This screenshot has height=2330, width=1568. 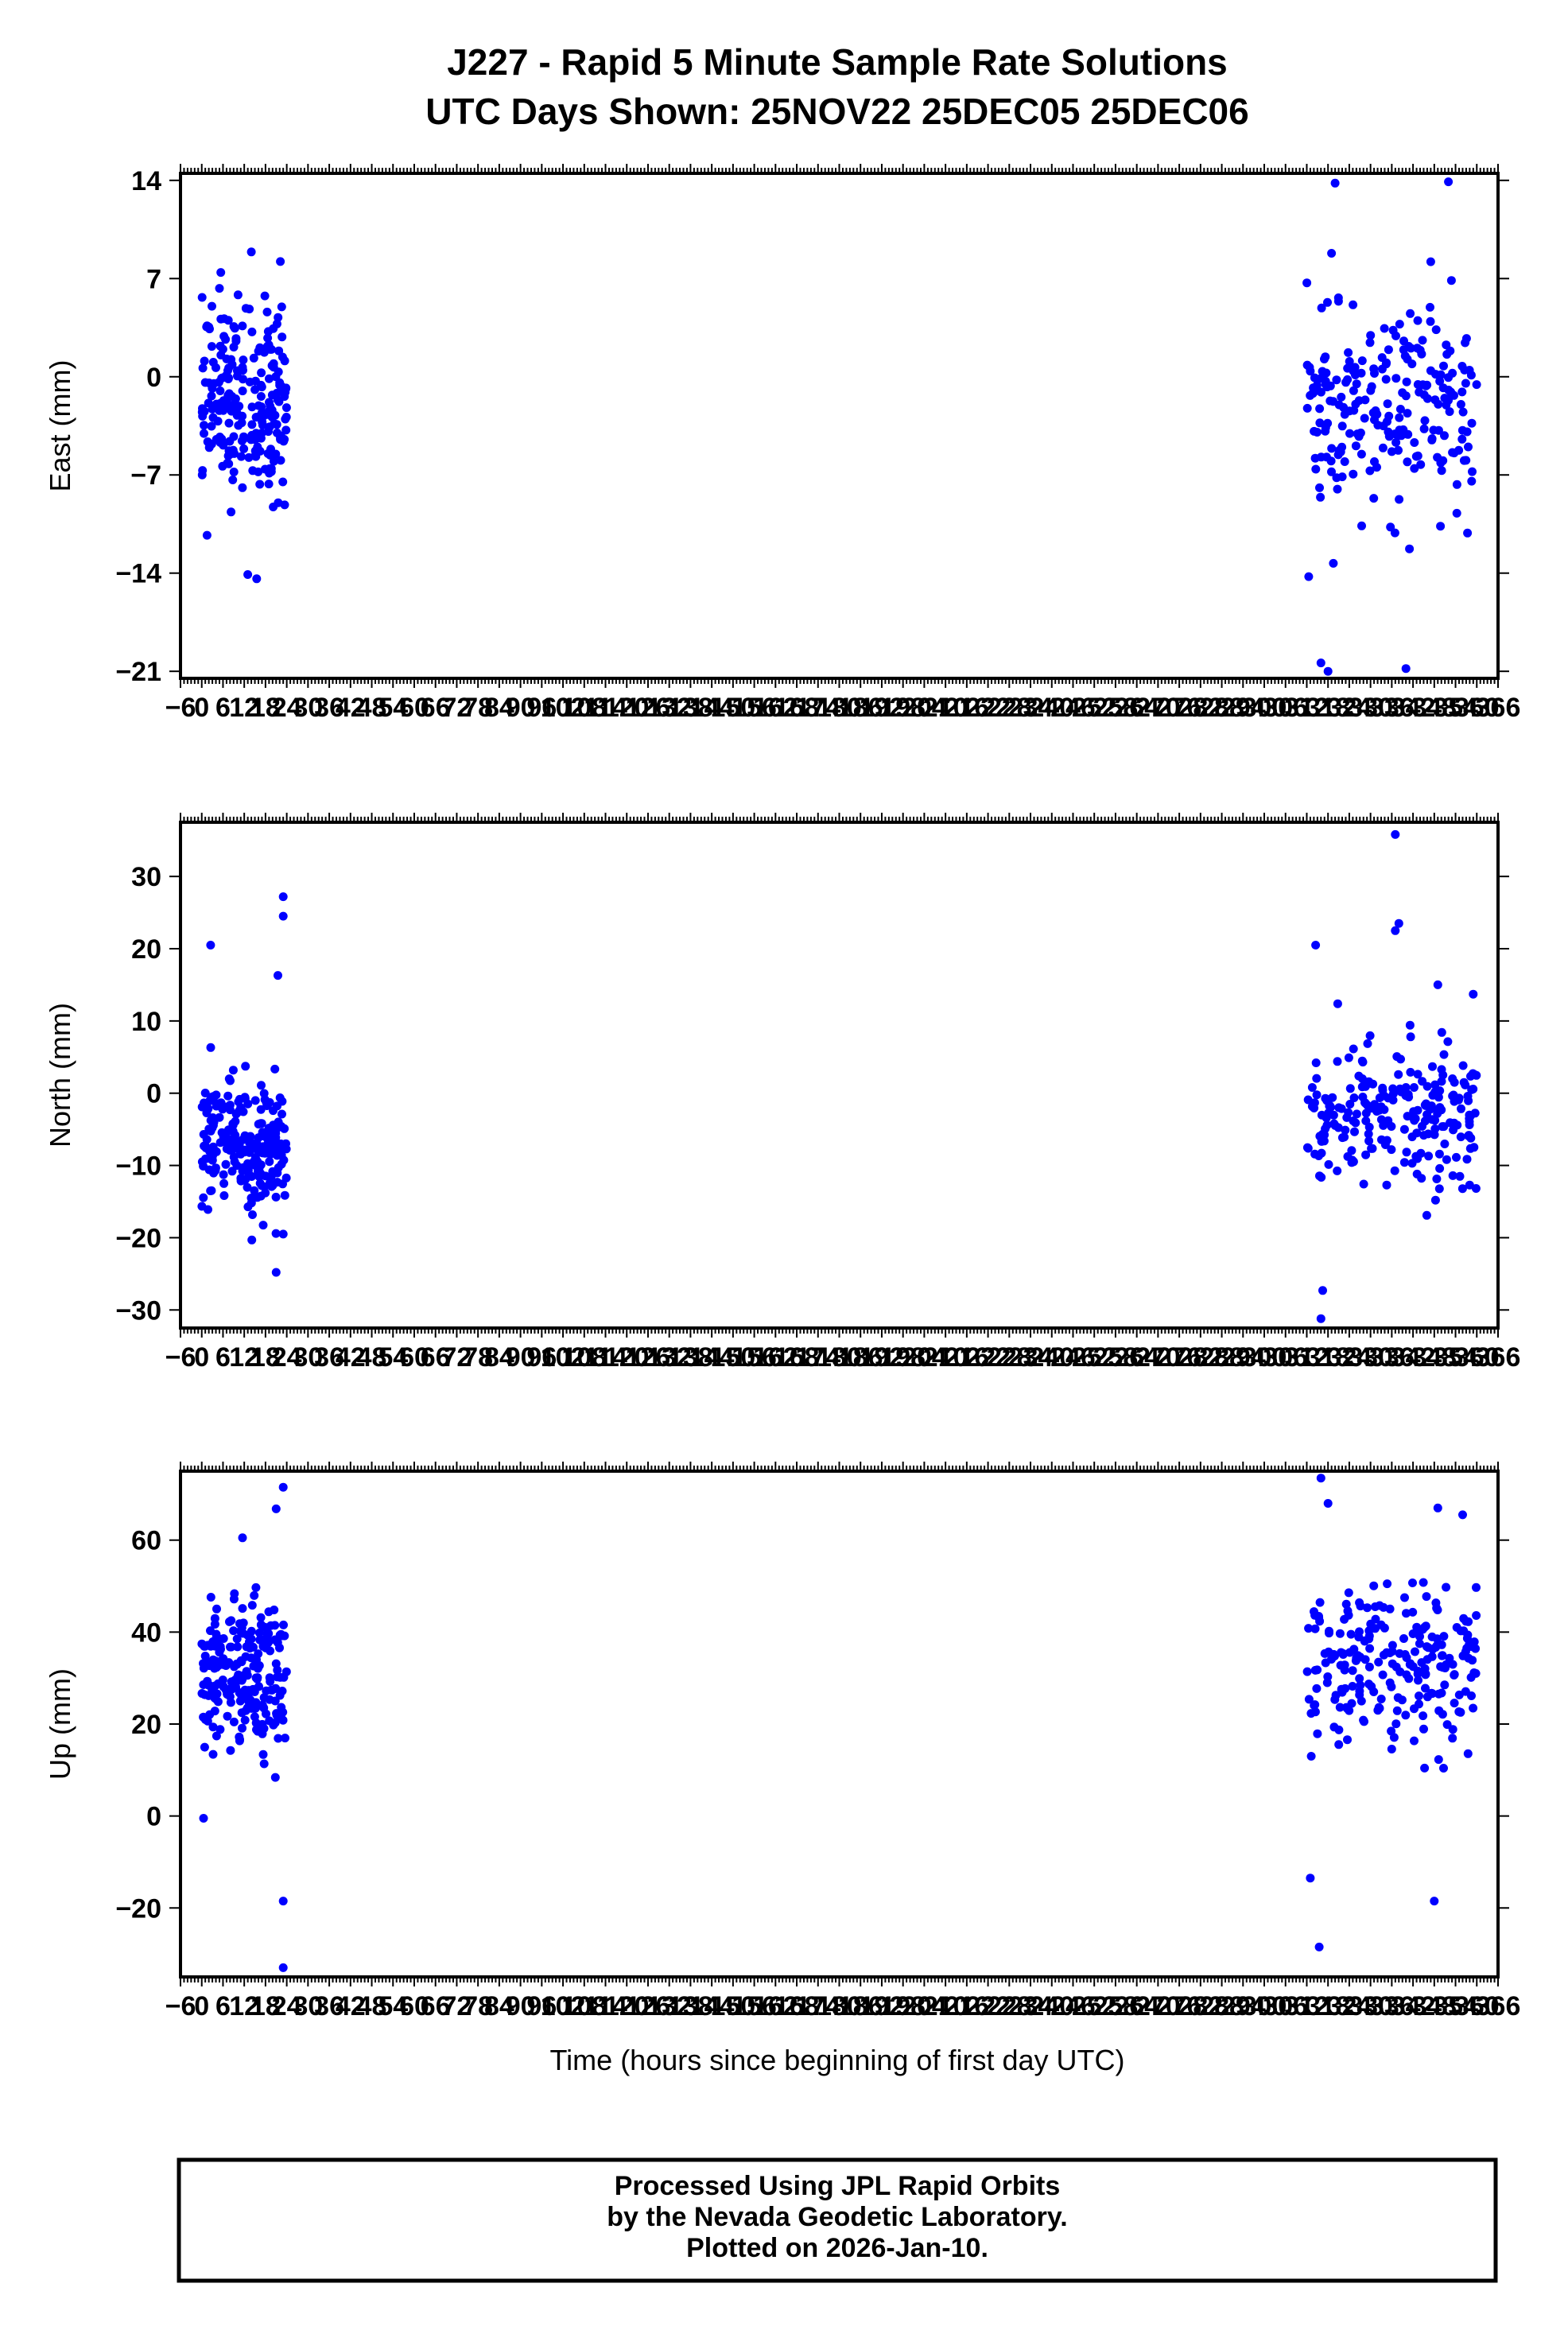 What do you see at coordinates (308, 2006) in the screenshot?
I see `x-tick-label: 30` at bounding box center [308, 2006].